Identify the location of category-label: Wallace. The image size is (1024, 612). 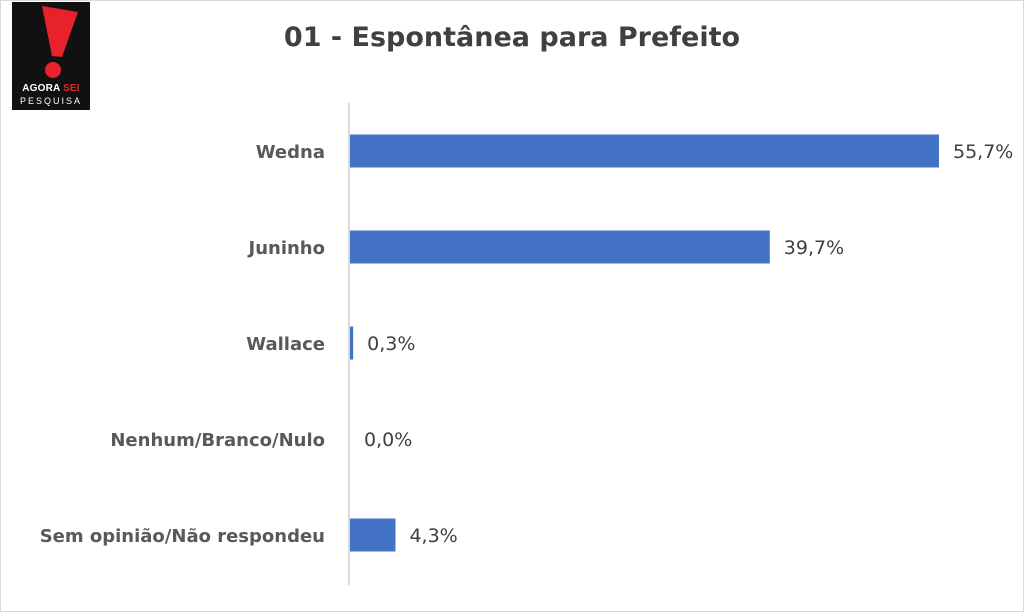
(285, 344).